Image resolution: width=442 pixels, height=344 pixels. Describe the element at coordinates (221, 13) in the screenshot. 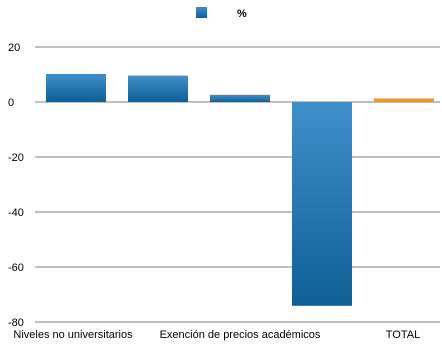

I see `chart-legend: %` at that location.